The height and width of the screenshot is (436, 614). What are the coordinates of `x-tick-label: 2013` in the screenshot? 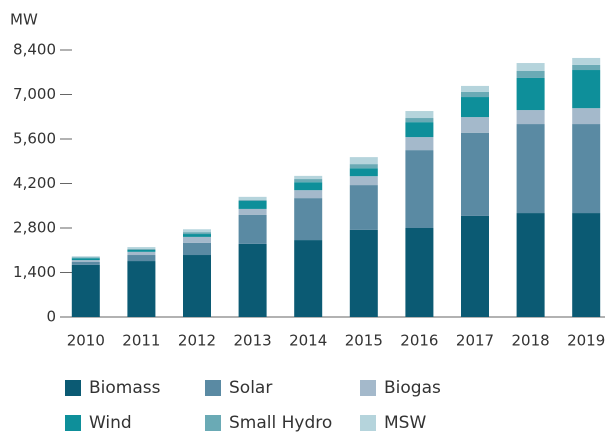 It's located at (253, 341).